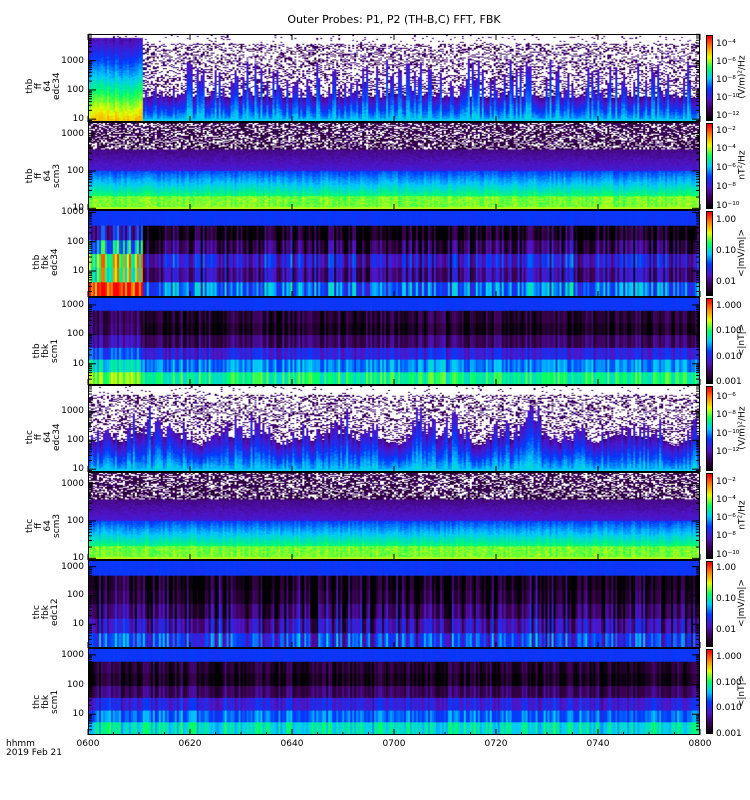 The image size is (750, 800). I want to click on xtick-label: 0620, so click(190, 744).